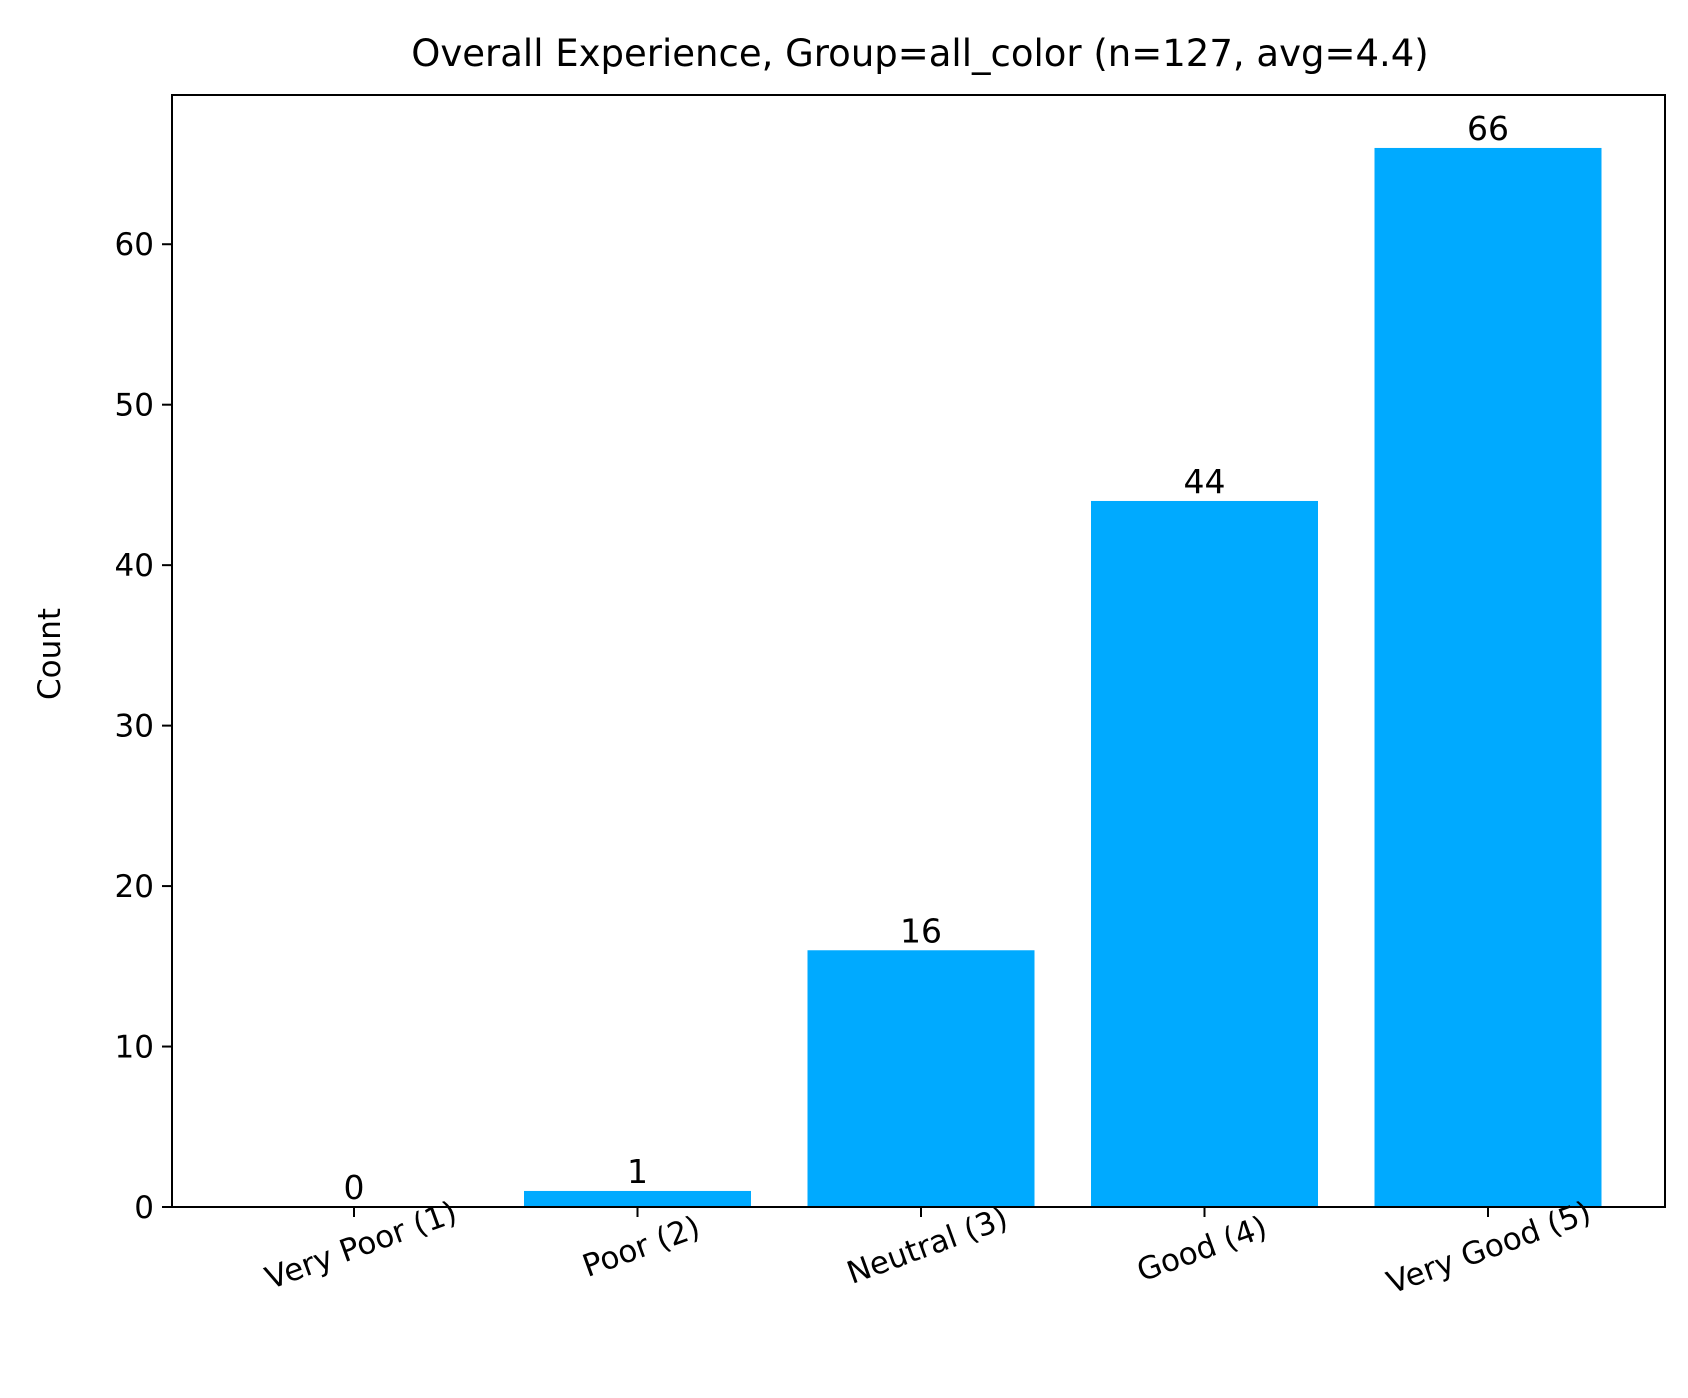 The height and width of the screenshot is (1398, 1688). Describe the element at coordinates (134, 566) in the screenshot. I see `y-tick-label: 40` at that location.